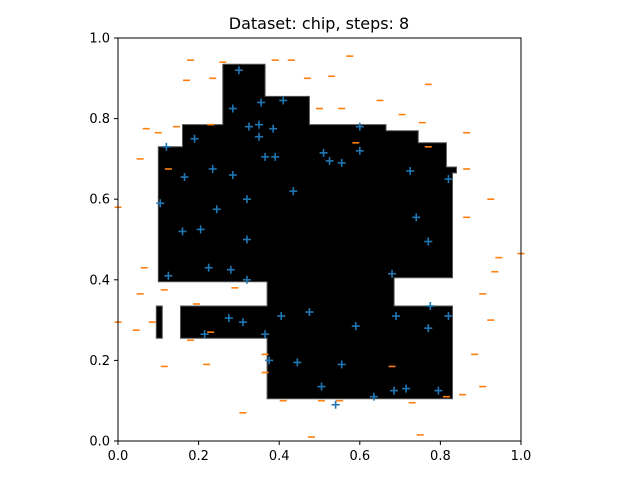 This screenshot has width=640, height=480. Describe the element at coordinates (198, 456) in the screenshot. I see `x-tick-label: 0.2` at that location.